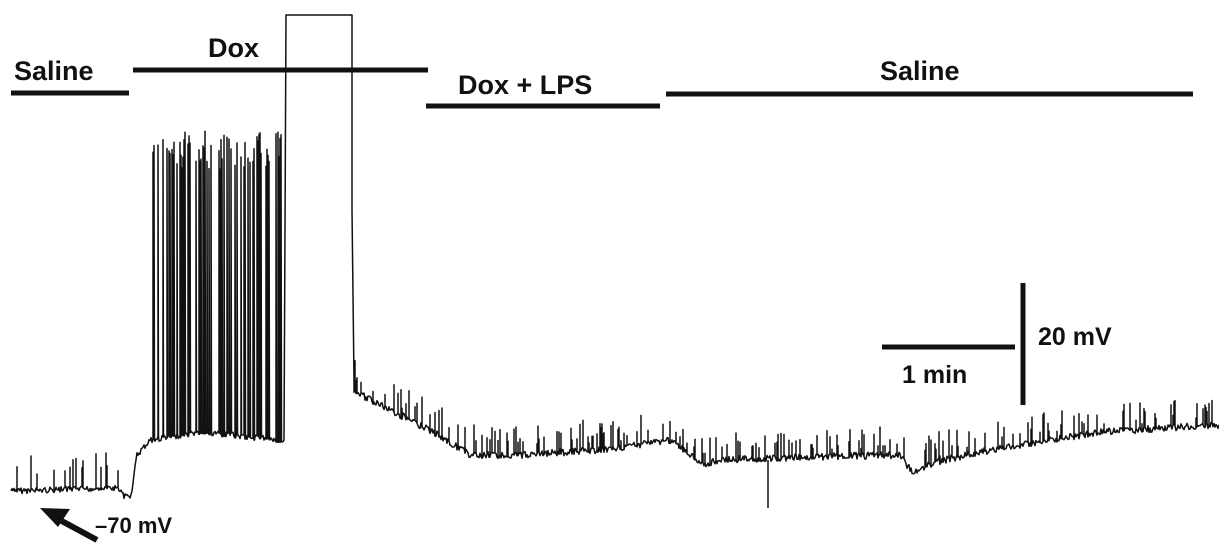  What do you see at coordinates (954, 344) in the screenshot?
I see `scale-bars` at bounding box center [954, 344].